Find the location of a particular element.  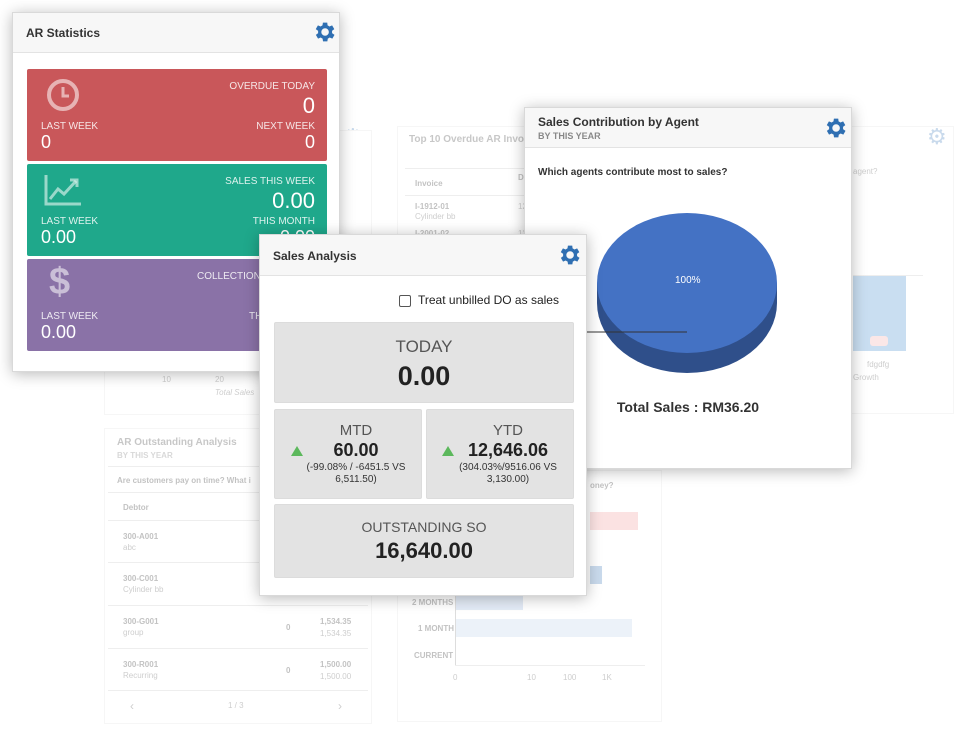

card-title: Sales Contribution by Agent is located at coordinates (618, 122).